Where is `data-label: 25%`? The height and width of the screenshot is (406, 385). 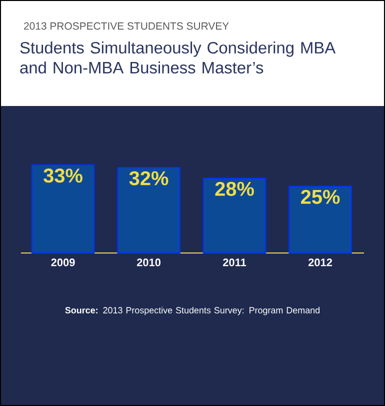 data-label: 25% is located at coordinates (320, 197).